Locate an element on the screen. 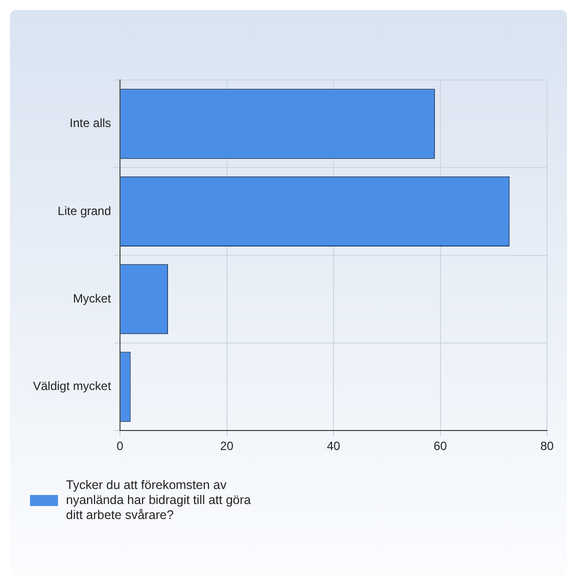  y-tick-label: Väldigt mycket is located at coordinates (72, 386).